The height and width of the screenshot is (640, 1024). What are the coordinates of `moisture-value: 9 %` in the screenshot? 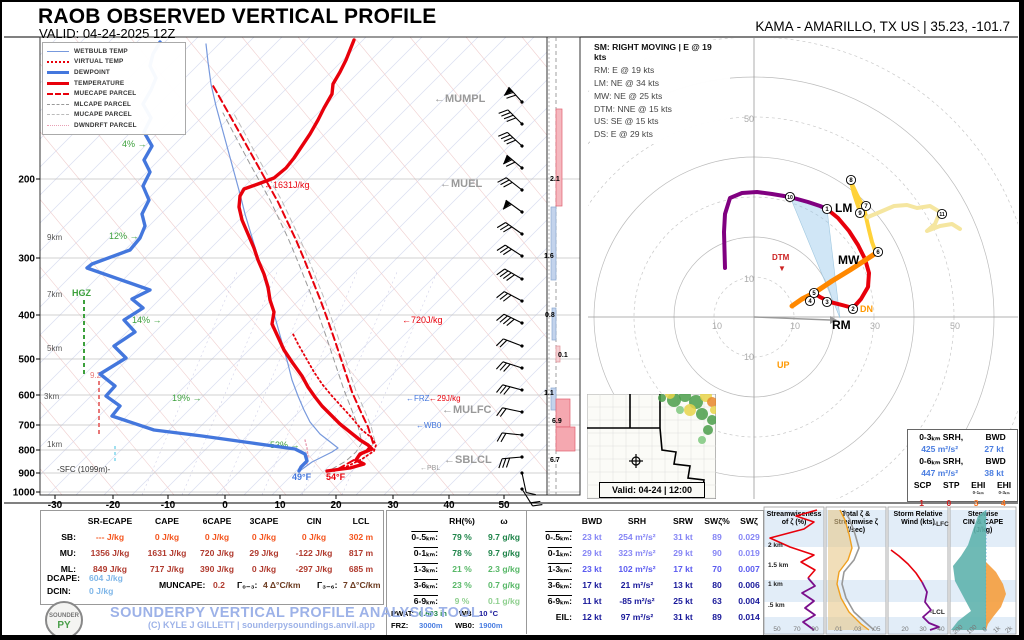 It's located at (462, 601).